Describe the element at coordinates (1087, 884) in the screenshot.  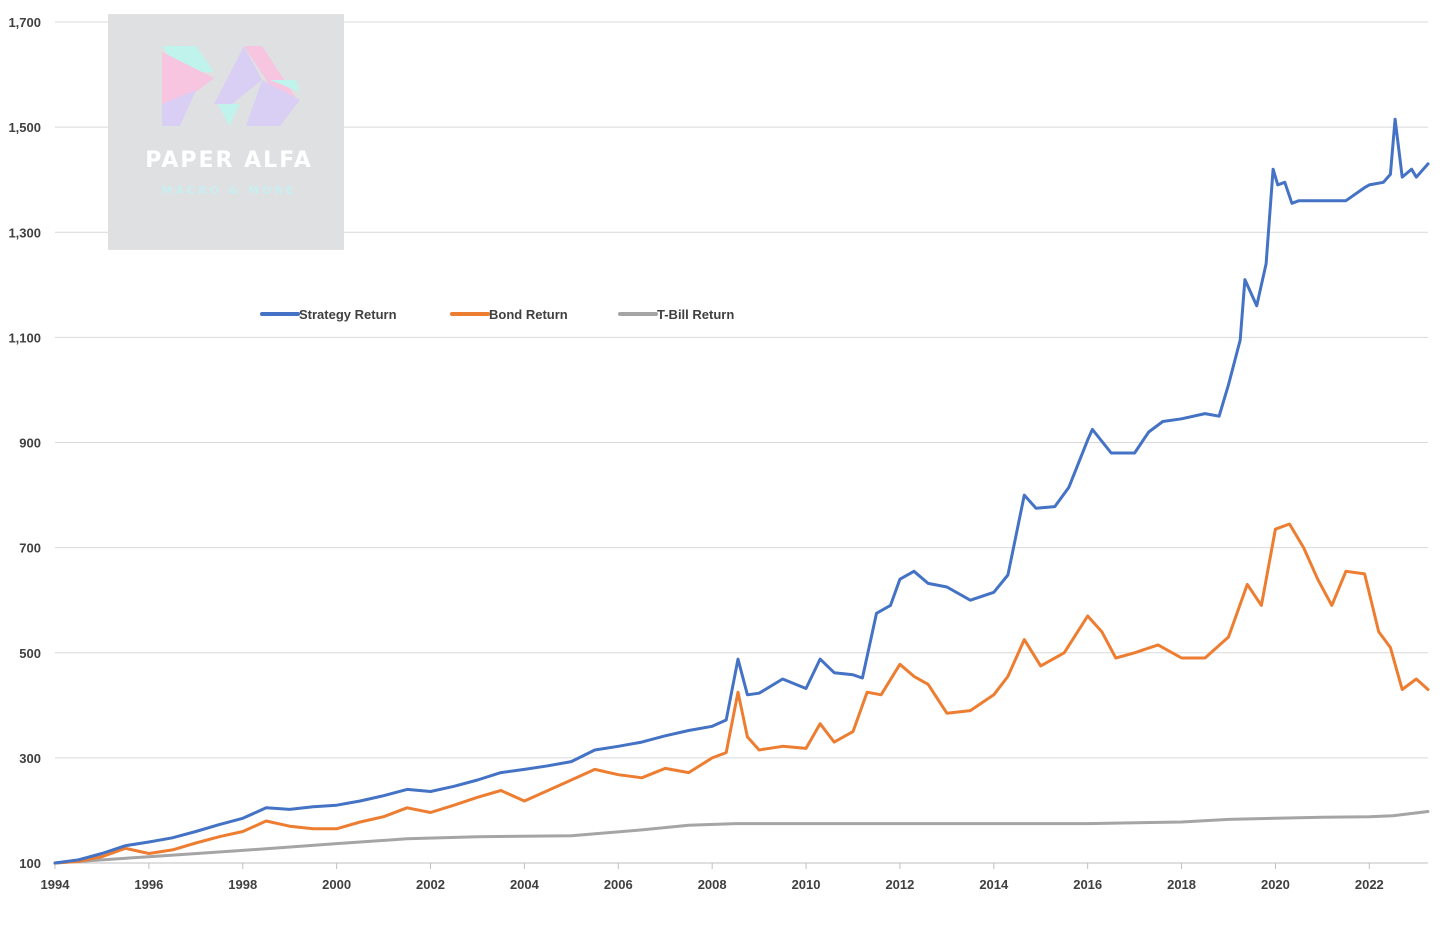
I see `x-tick-label: 2016` at that location.